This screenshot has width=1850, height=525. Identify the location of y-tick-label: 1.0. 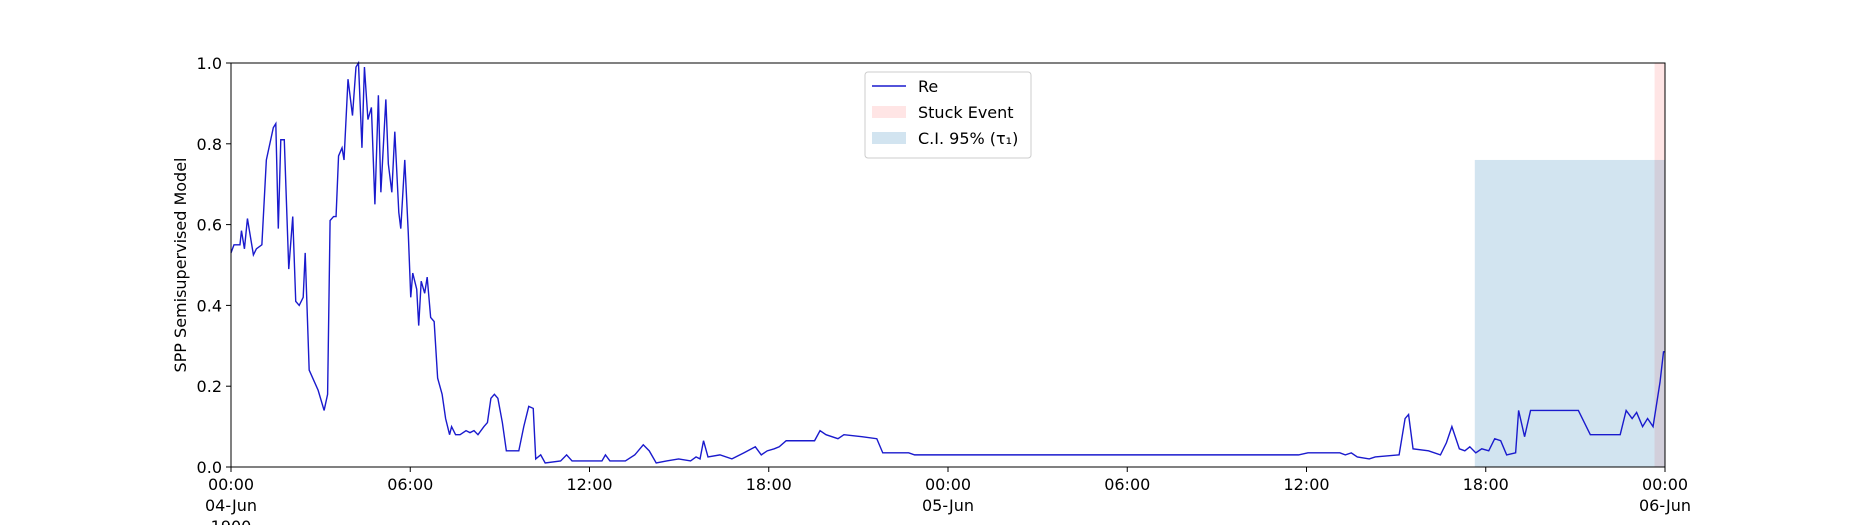
(209, 63).